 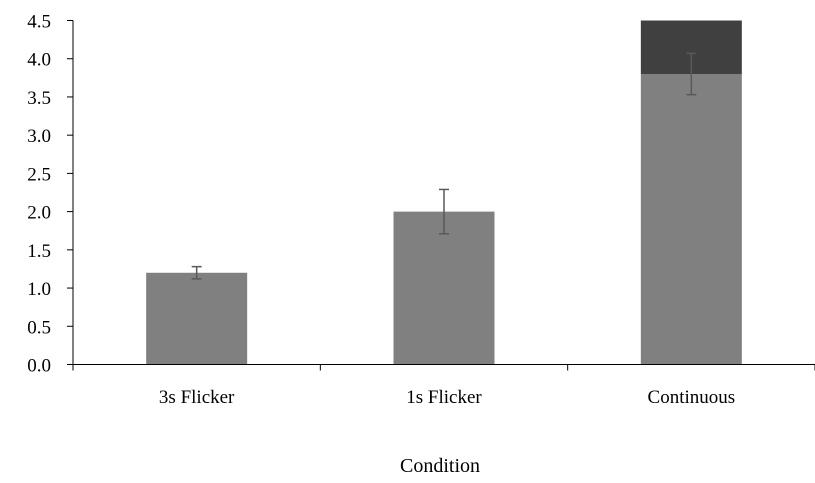 I want to click on x-tick-label: 3s Flicker, so click(x=197, y=397).